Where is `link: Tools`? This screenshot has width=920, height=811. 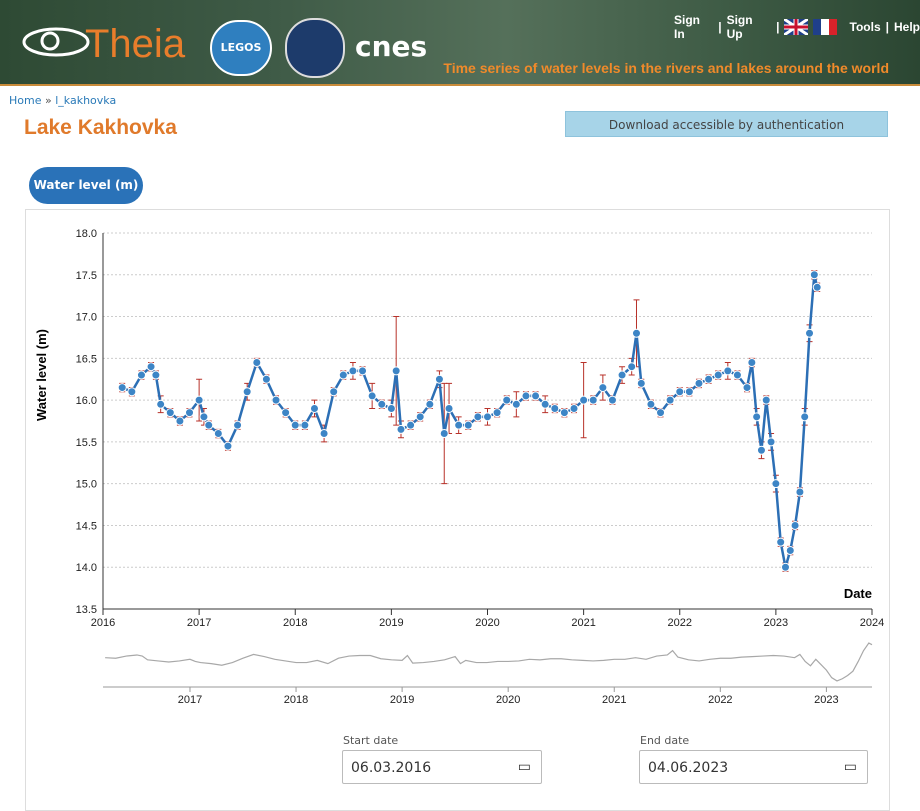
link: Tools is located at coordinates (865, 27).